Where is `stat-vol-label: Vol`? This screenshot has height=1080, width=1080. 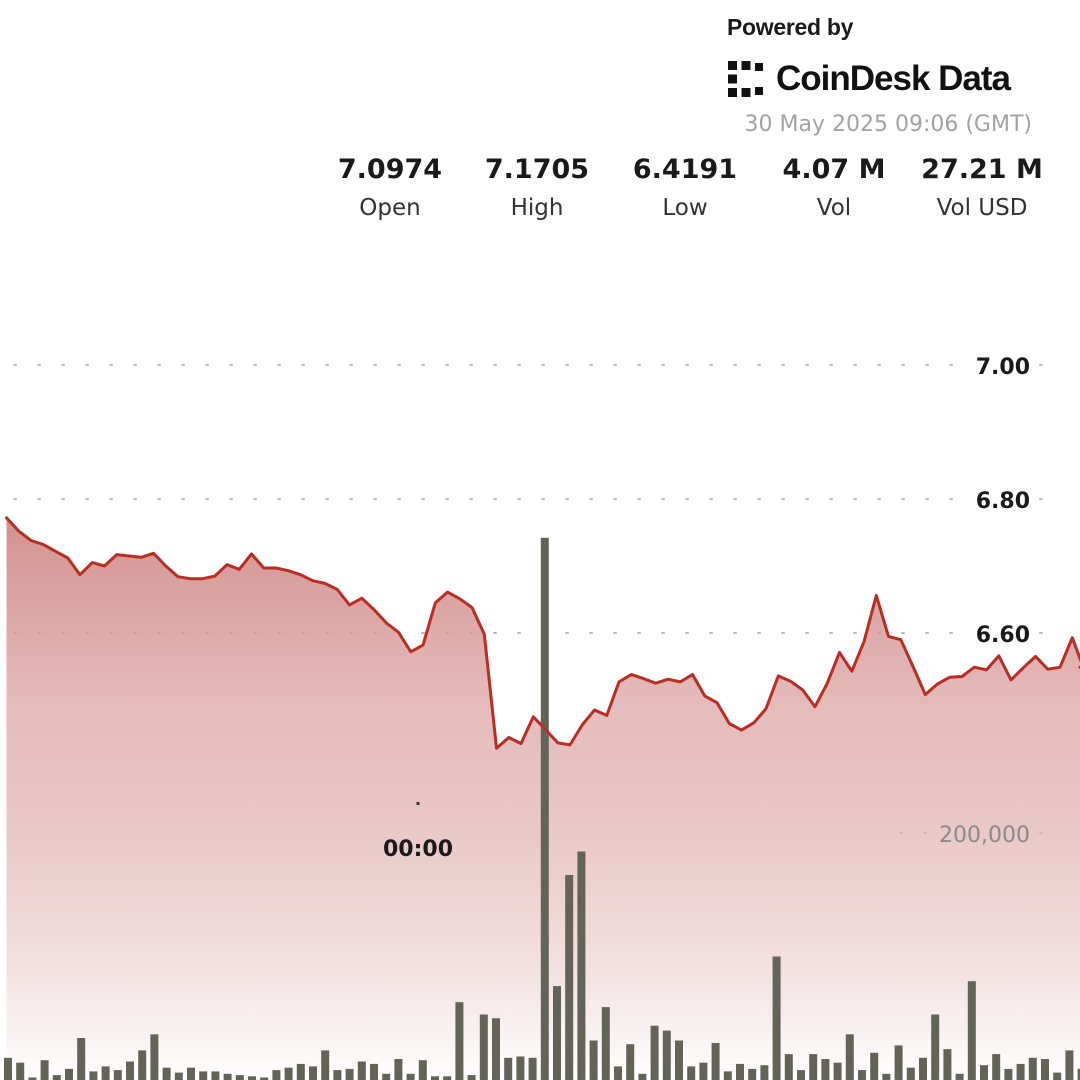 stat-vol-label: Vol is located at coordinates (834, 208).